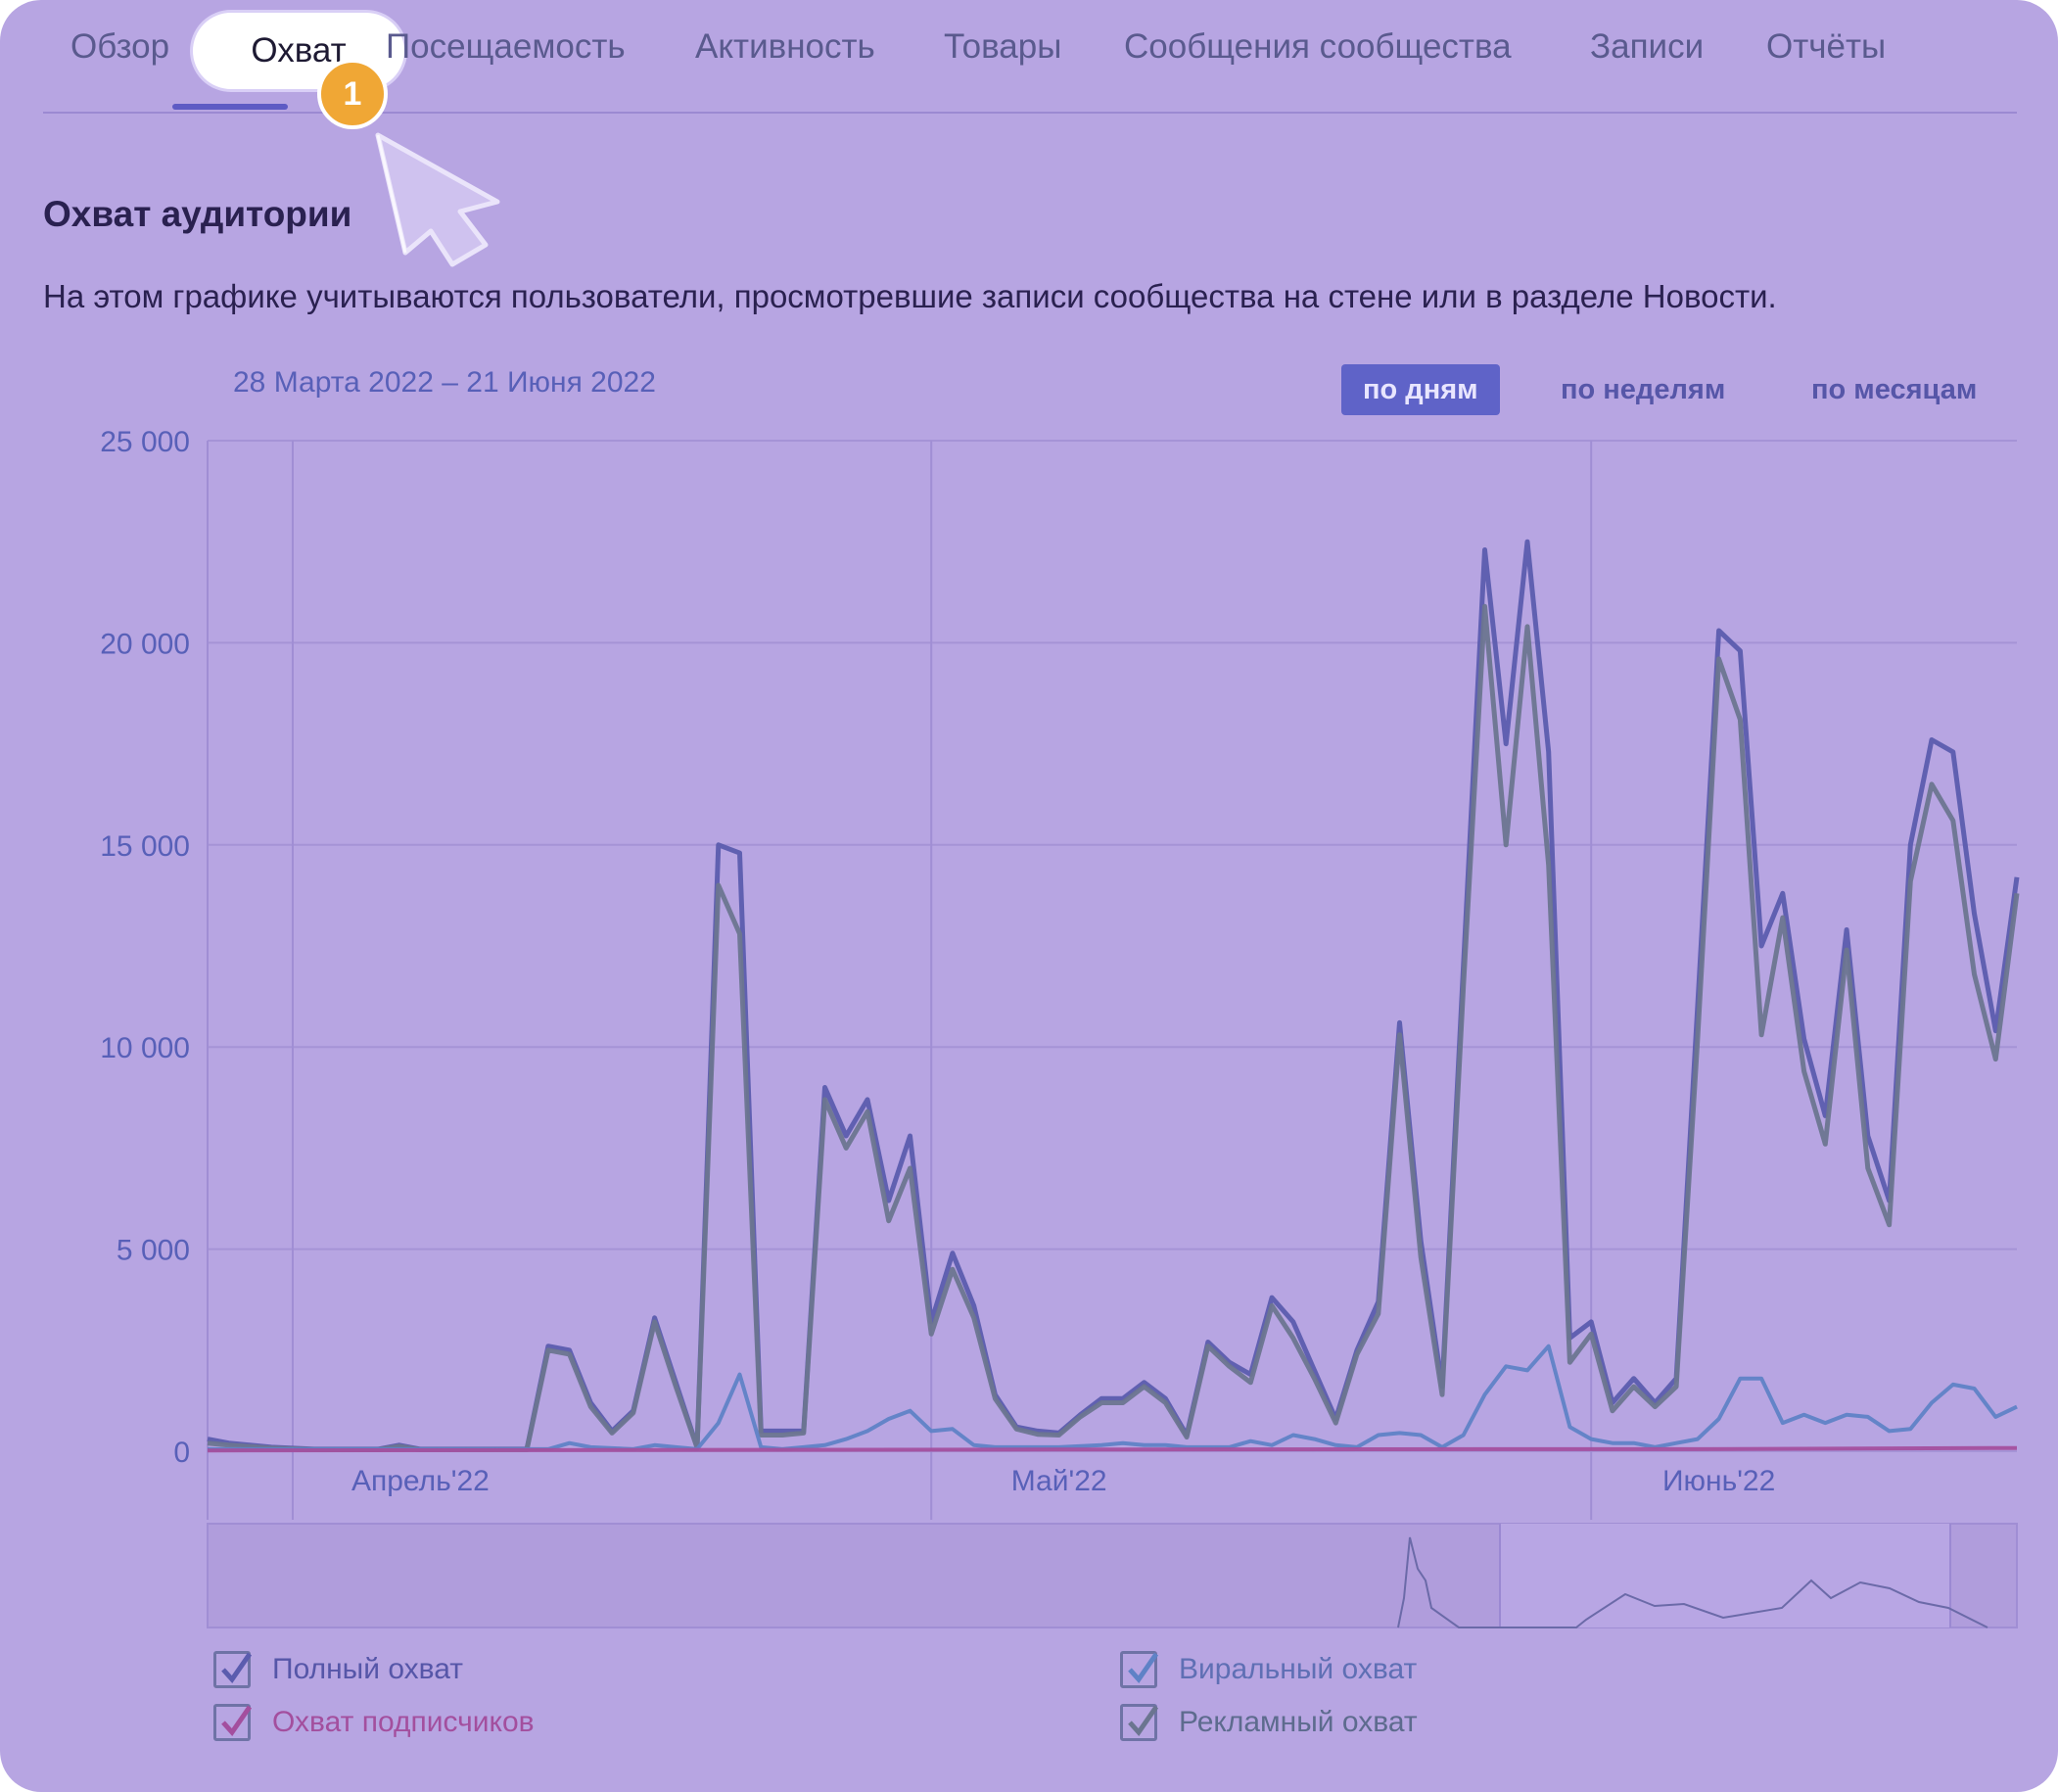  I want to click on legend-ads-reach: Рекламный охват, so click(1269, 1723).